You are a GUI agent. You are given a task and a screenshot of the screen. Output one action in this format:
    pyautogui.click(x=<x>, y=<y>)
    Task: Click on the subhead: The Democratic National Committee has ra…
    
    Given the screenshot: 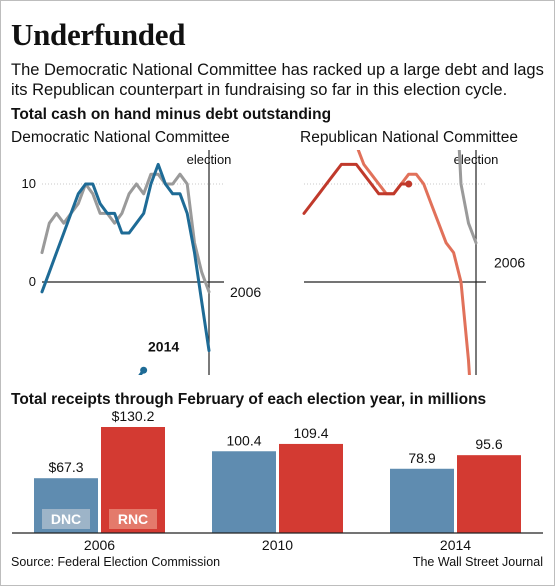 What is the action you would take?
    pyautogui.click(x=277, y=80)
    